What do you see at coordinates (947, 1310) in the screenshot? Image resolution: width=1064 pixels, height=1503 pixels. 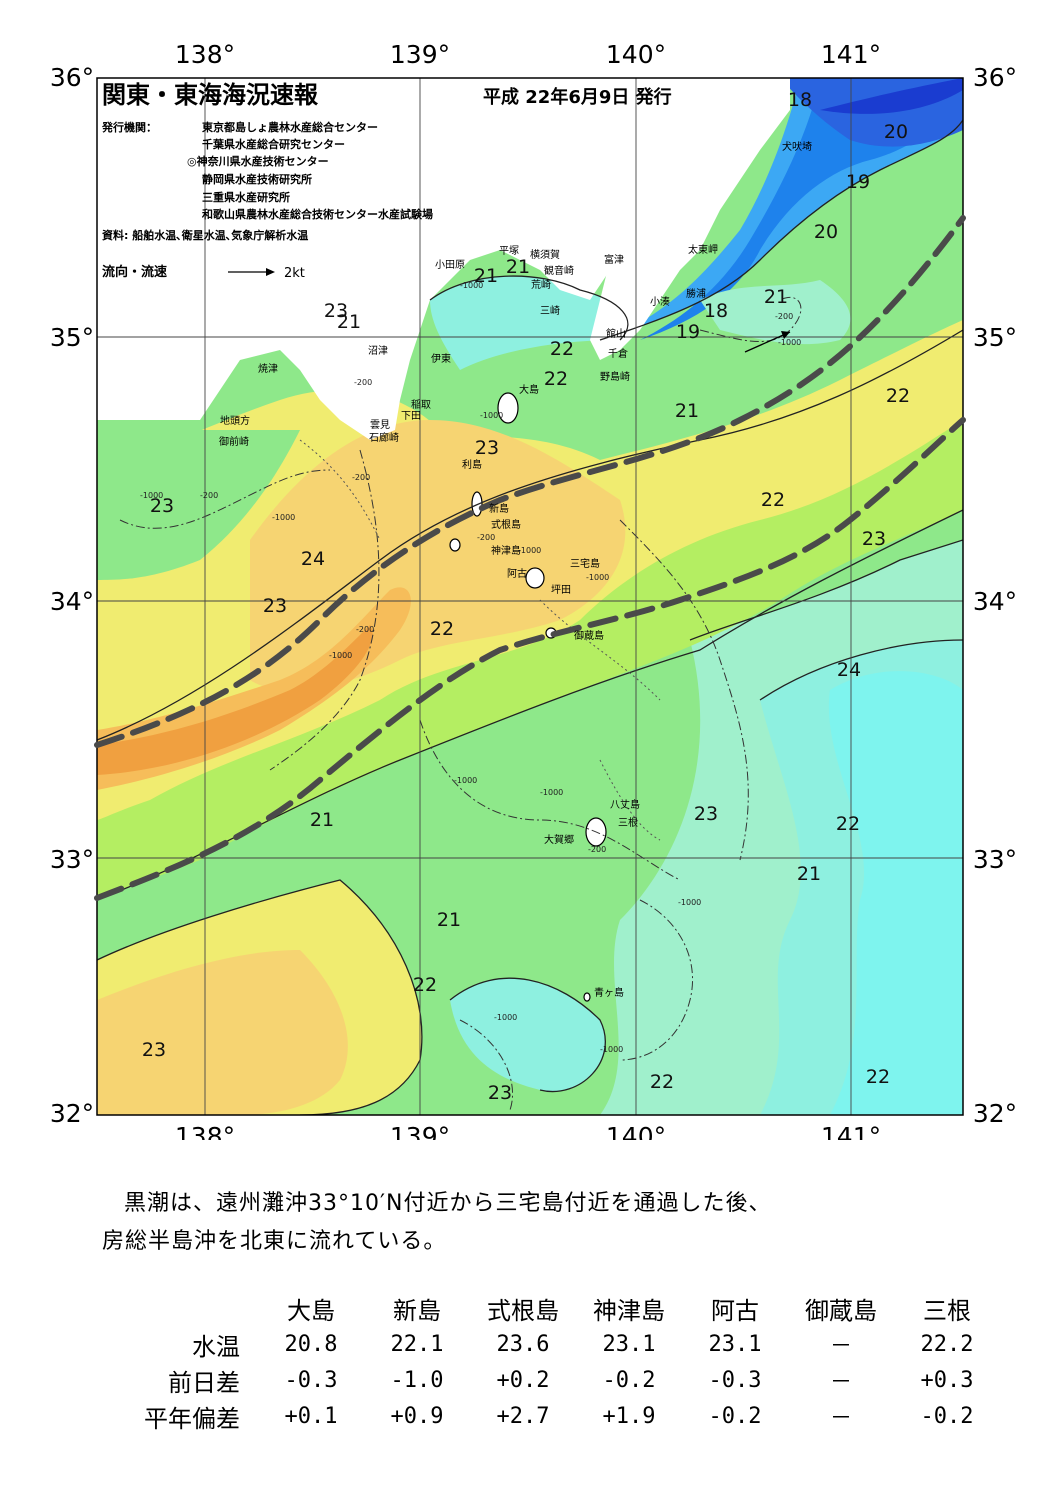 I see `col-header-mitsune: 三根` at bounding box center [947, 1310].